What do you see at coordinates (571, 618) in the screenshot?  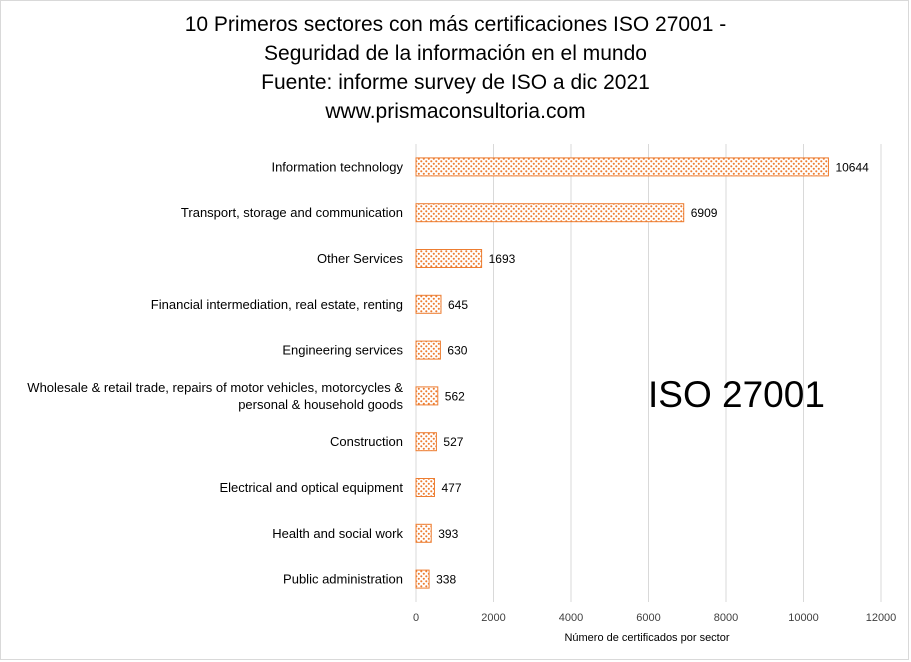 I see `x-tick-label: 4000` at bounding box center [571, 618].